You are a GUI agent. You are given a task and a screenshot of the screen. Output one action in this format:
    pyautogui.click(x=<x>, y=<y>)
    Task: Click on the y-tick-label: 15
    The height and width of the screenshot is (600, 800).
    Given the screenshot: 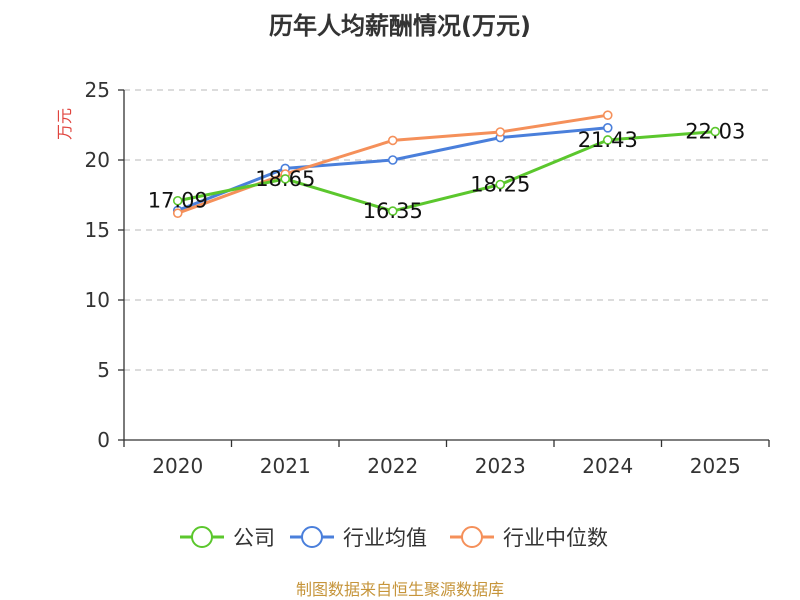 What is the action you would take?
    pyautogui.click(x=97, y=230)
    